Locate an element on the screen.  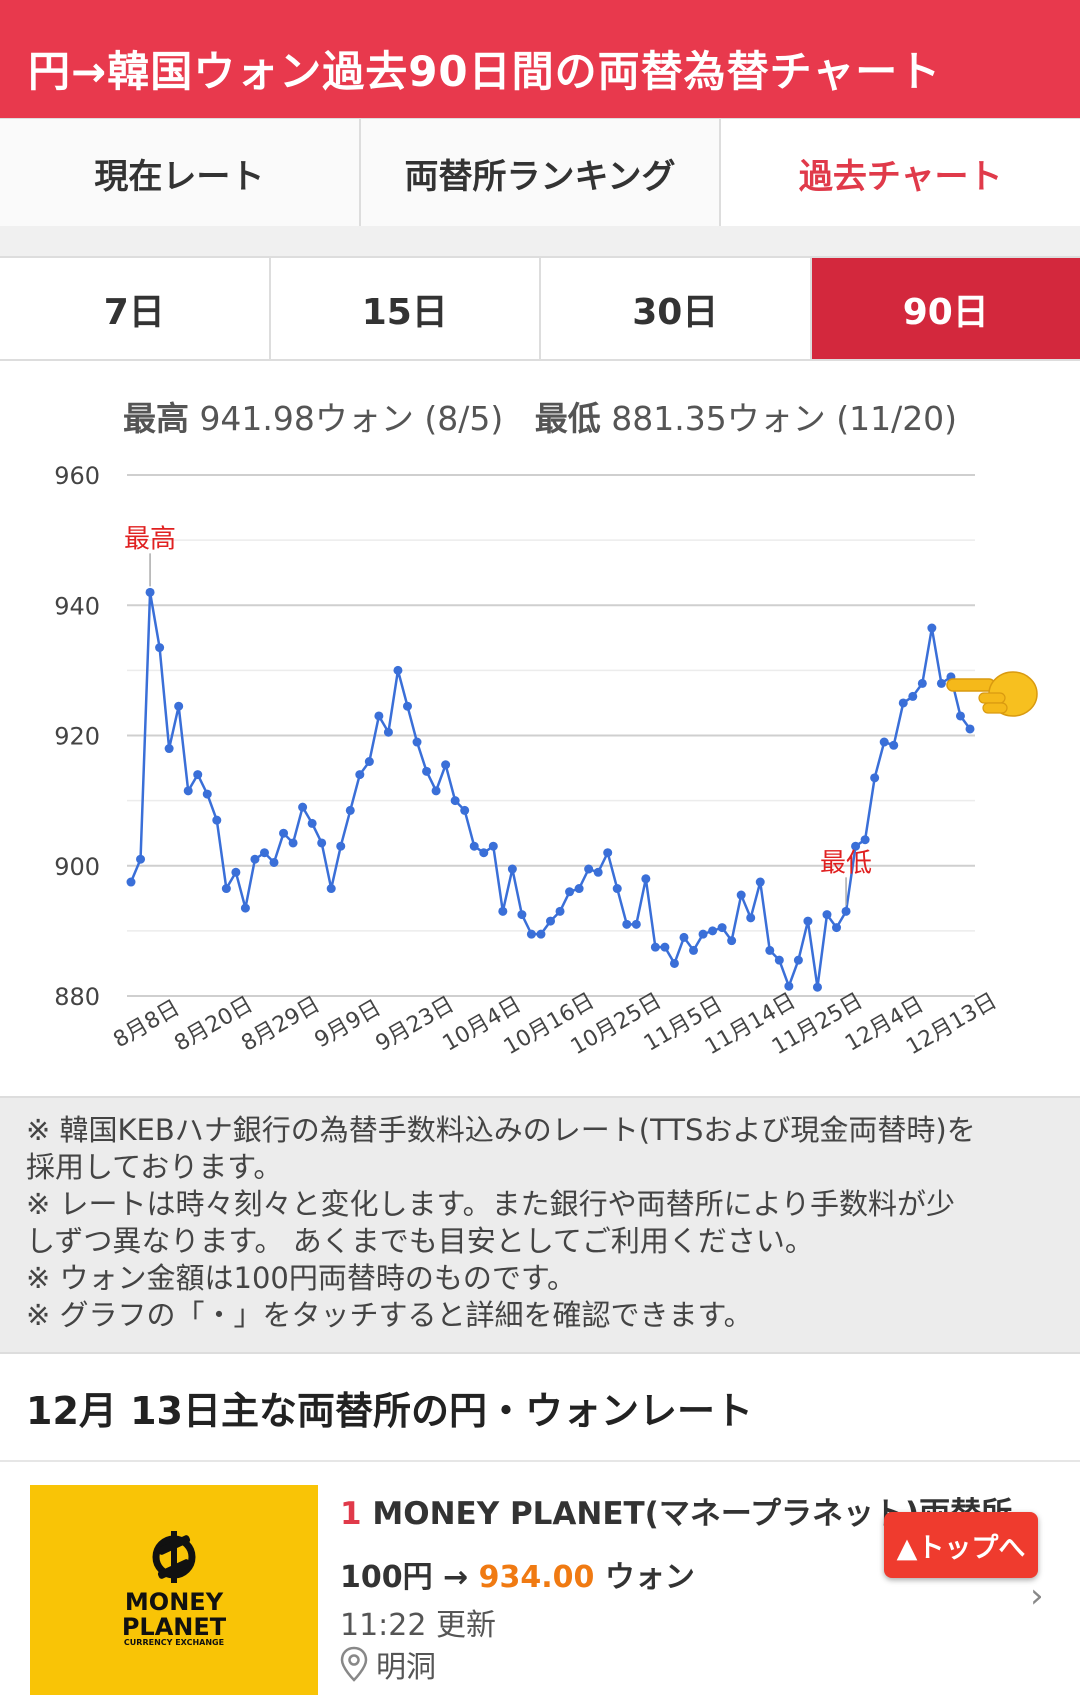
period-30-days: 30日 is located at coordinates (676, 308).